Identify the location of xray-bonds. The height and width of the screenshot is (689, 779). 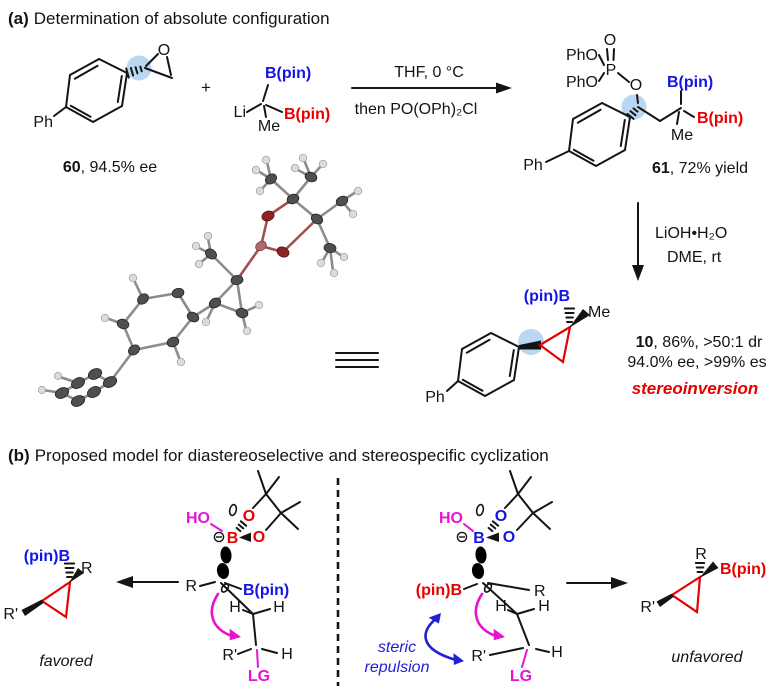
(199, 280).